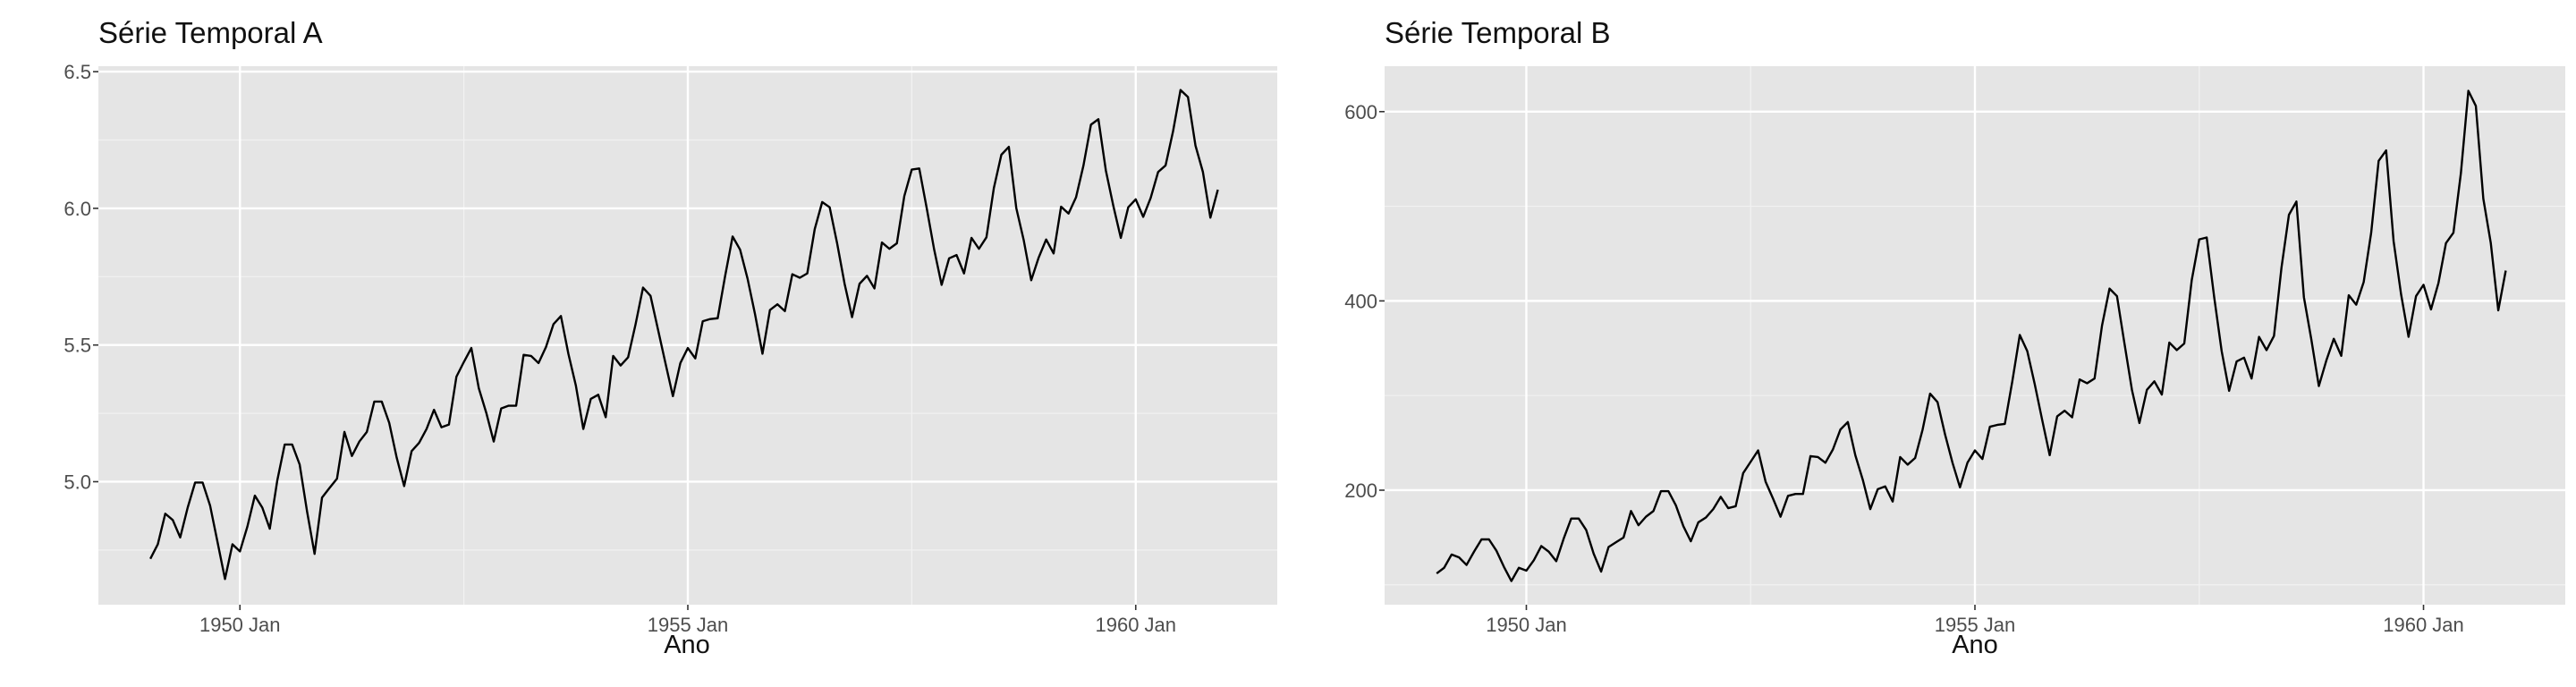  Describe the element at coordinates (77, 72) in the screenshot. I see `y-tick-label: 6.5` at that location.